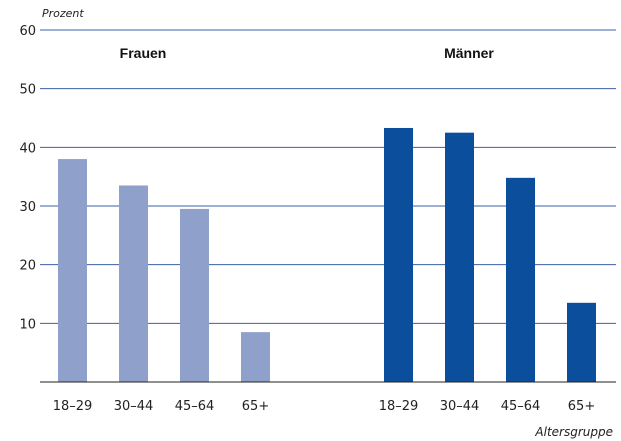 The width and height of the screenshot is (621, 441). Describe the element at coordinates (27, 324) in the screenshot. I see `y-tick-label: 10` at that location.